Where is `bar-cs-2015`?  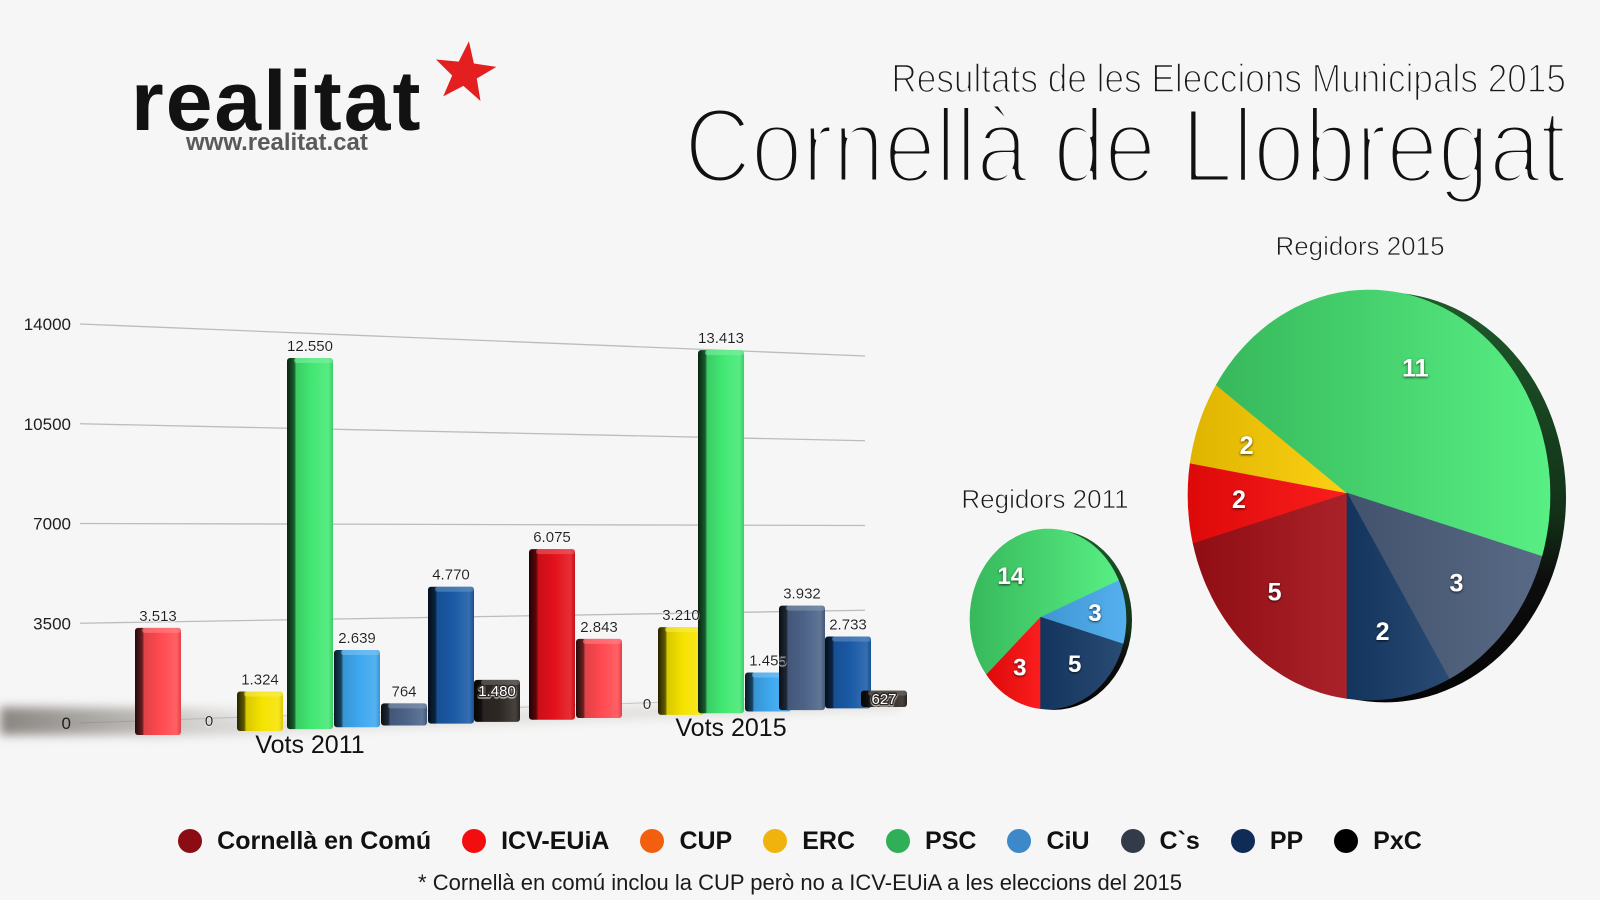 bar-cs-2015 is located at coordinates (802, 658).